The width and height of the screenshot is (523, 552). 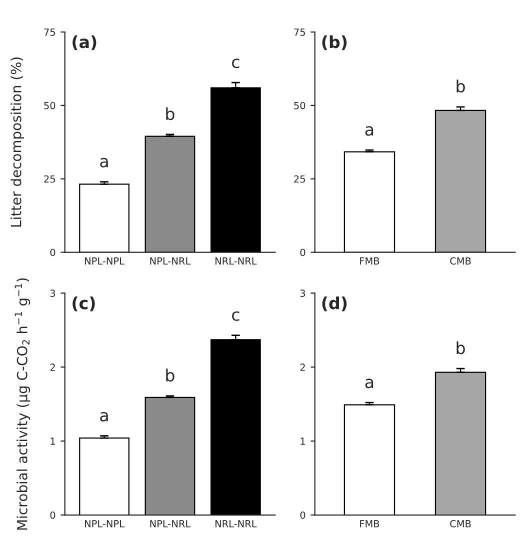 What do you see at coordinates (17, 142) in the screenshot?
I see `y-axis-title: Litter decomposition (%)` at bounding box center [17, 142].